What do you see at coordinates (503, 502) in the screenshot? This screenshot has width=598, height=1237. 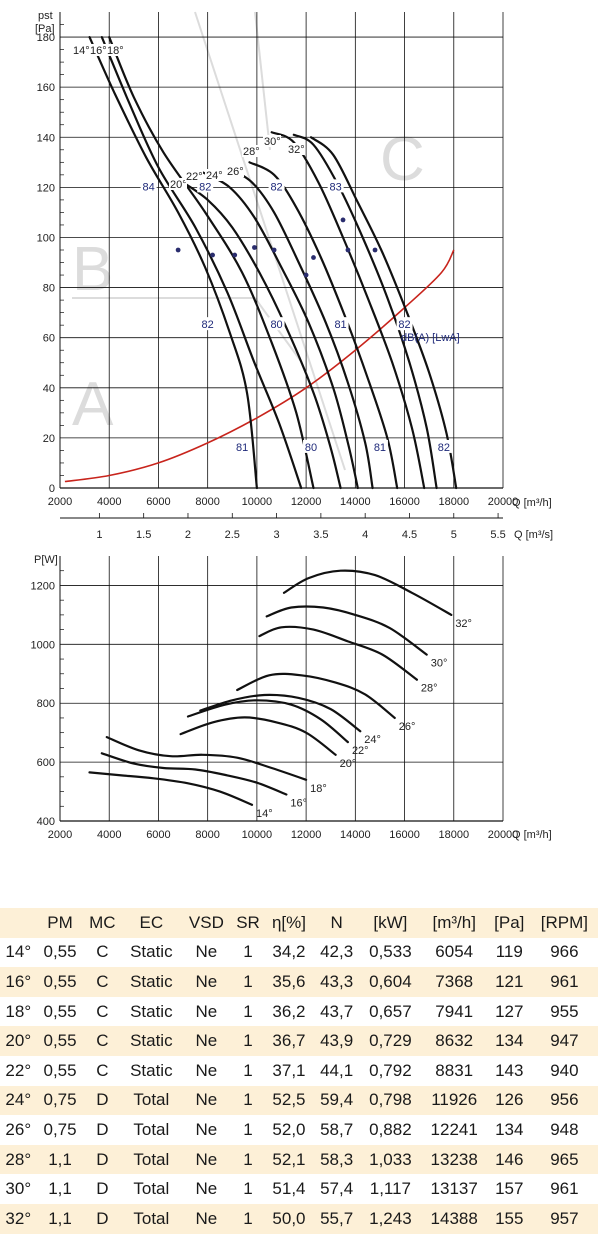 I see `x-tick-label: 20000` at bounding box center [503, 502].